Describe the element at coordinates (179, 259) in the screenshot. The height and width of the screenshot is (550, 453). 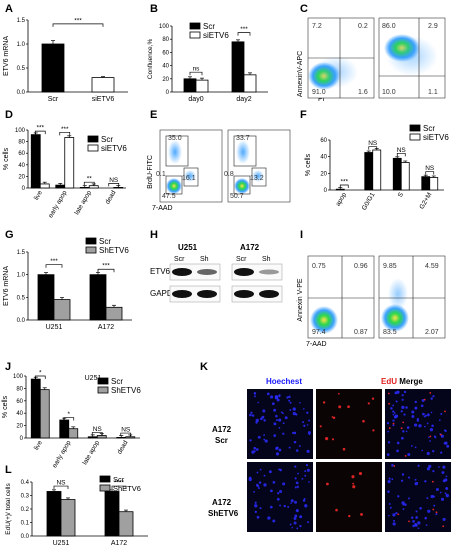
I see `blot-lane-scr-1: Scr` at that location.